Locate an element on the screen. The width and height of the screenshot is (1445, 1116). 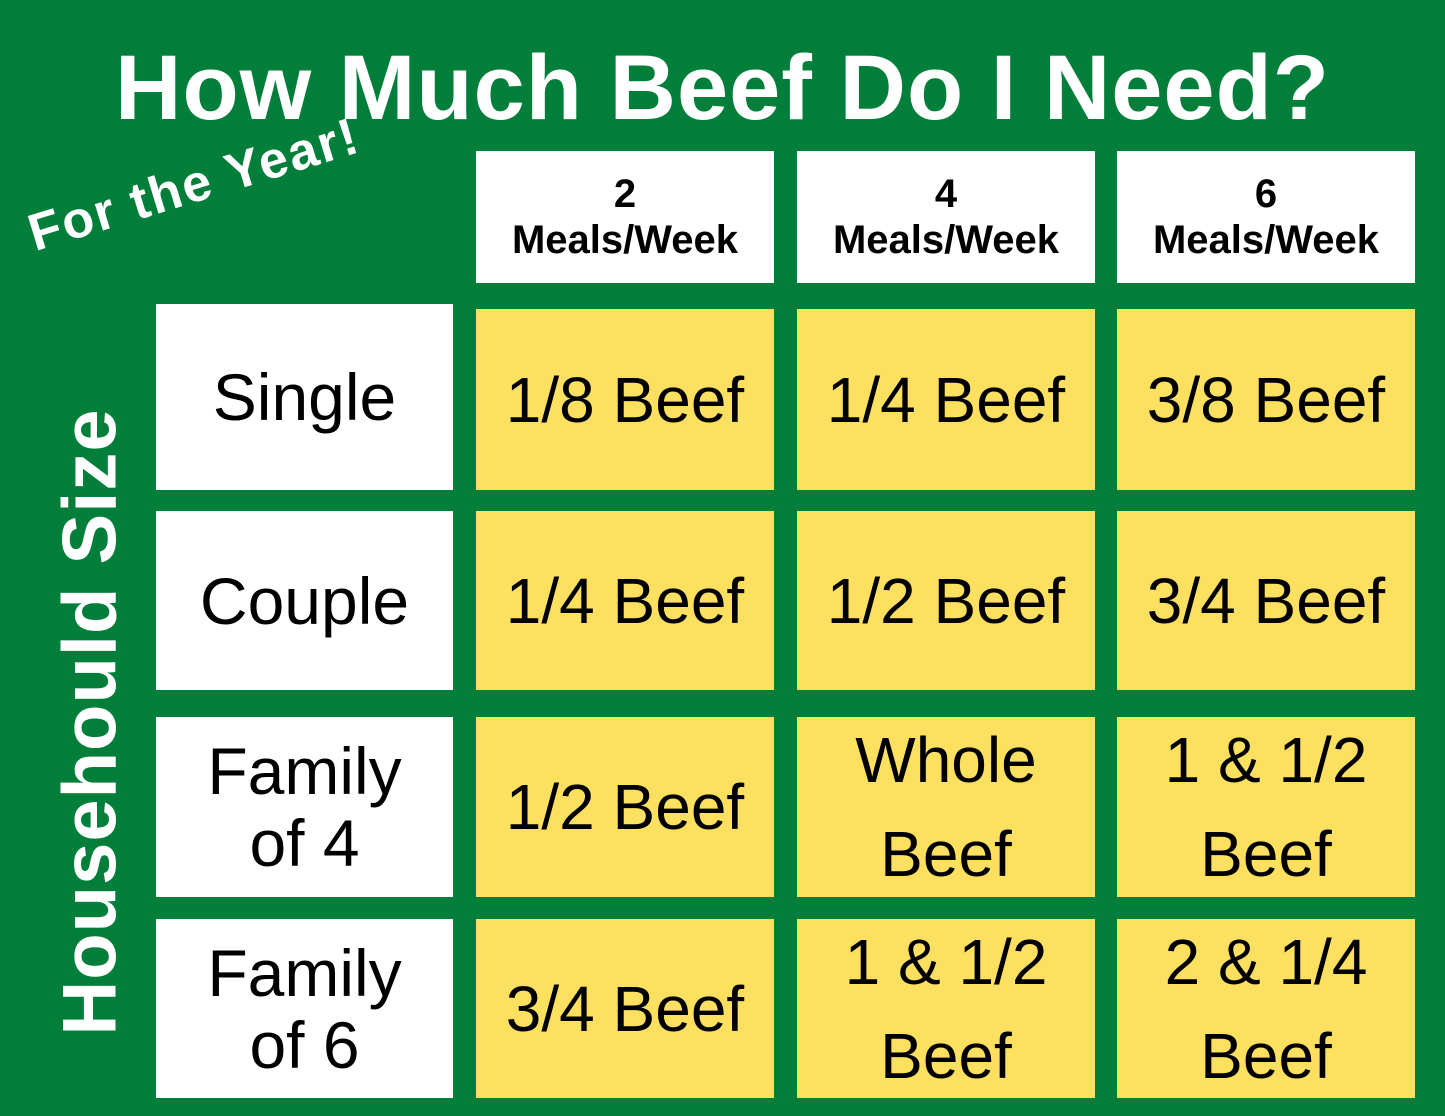
table-cell: 2 & 1/4 Beef is located at coordinates (1266, 1008).